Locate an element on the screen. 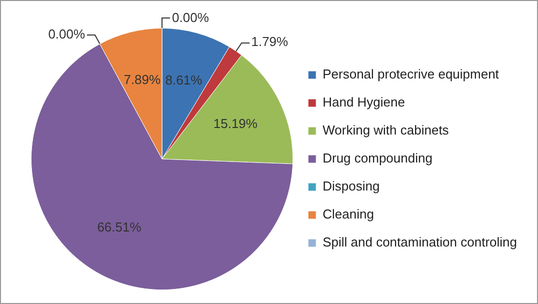  legend-label: Hand Hygiene is located at coordinates (363, 102).